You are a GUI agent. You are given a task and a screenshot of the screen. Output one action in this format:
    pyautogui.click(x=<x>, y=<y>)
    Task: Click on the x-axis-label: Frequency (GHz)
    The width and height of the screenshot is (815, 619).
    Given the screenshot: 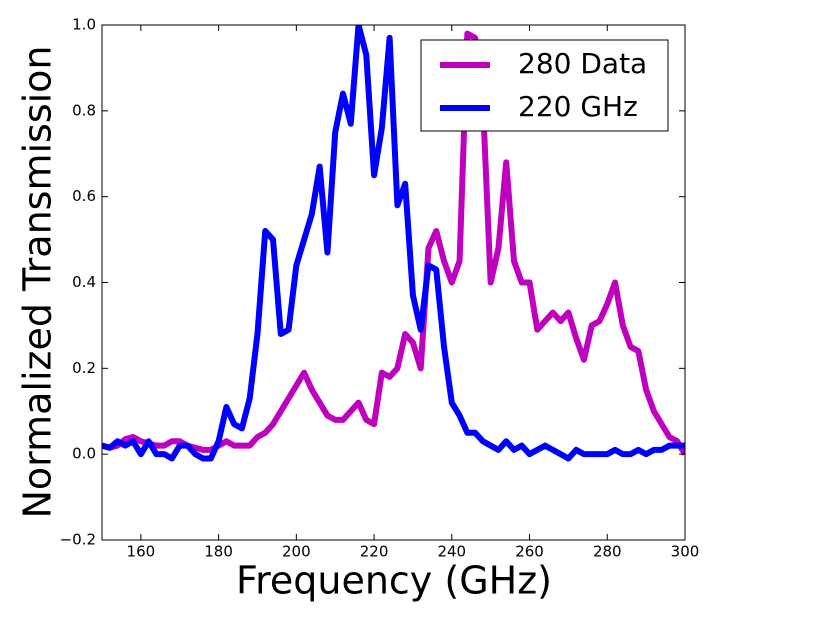 What is the action you would take?
    pyautogui.click(x=394, y=581)
    